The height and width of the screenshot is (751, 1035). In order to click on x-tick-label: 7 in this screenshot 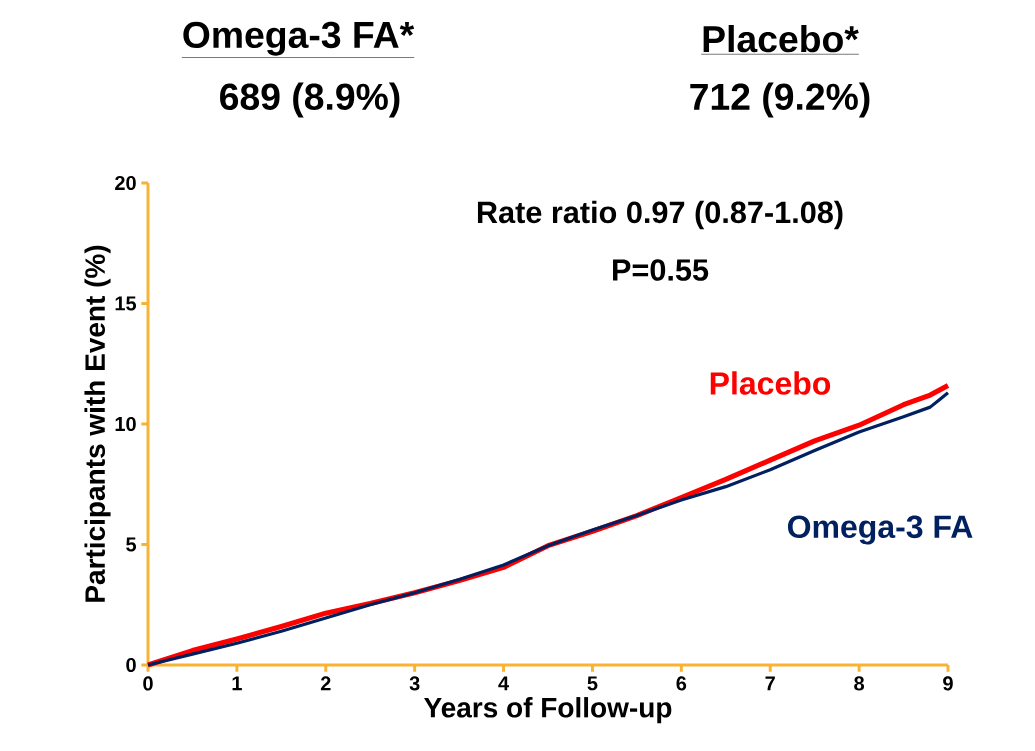, I will do `click(770, 683)`.